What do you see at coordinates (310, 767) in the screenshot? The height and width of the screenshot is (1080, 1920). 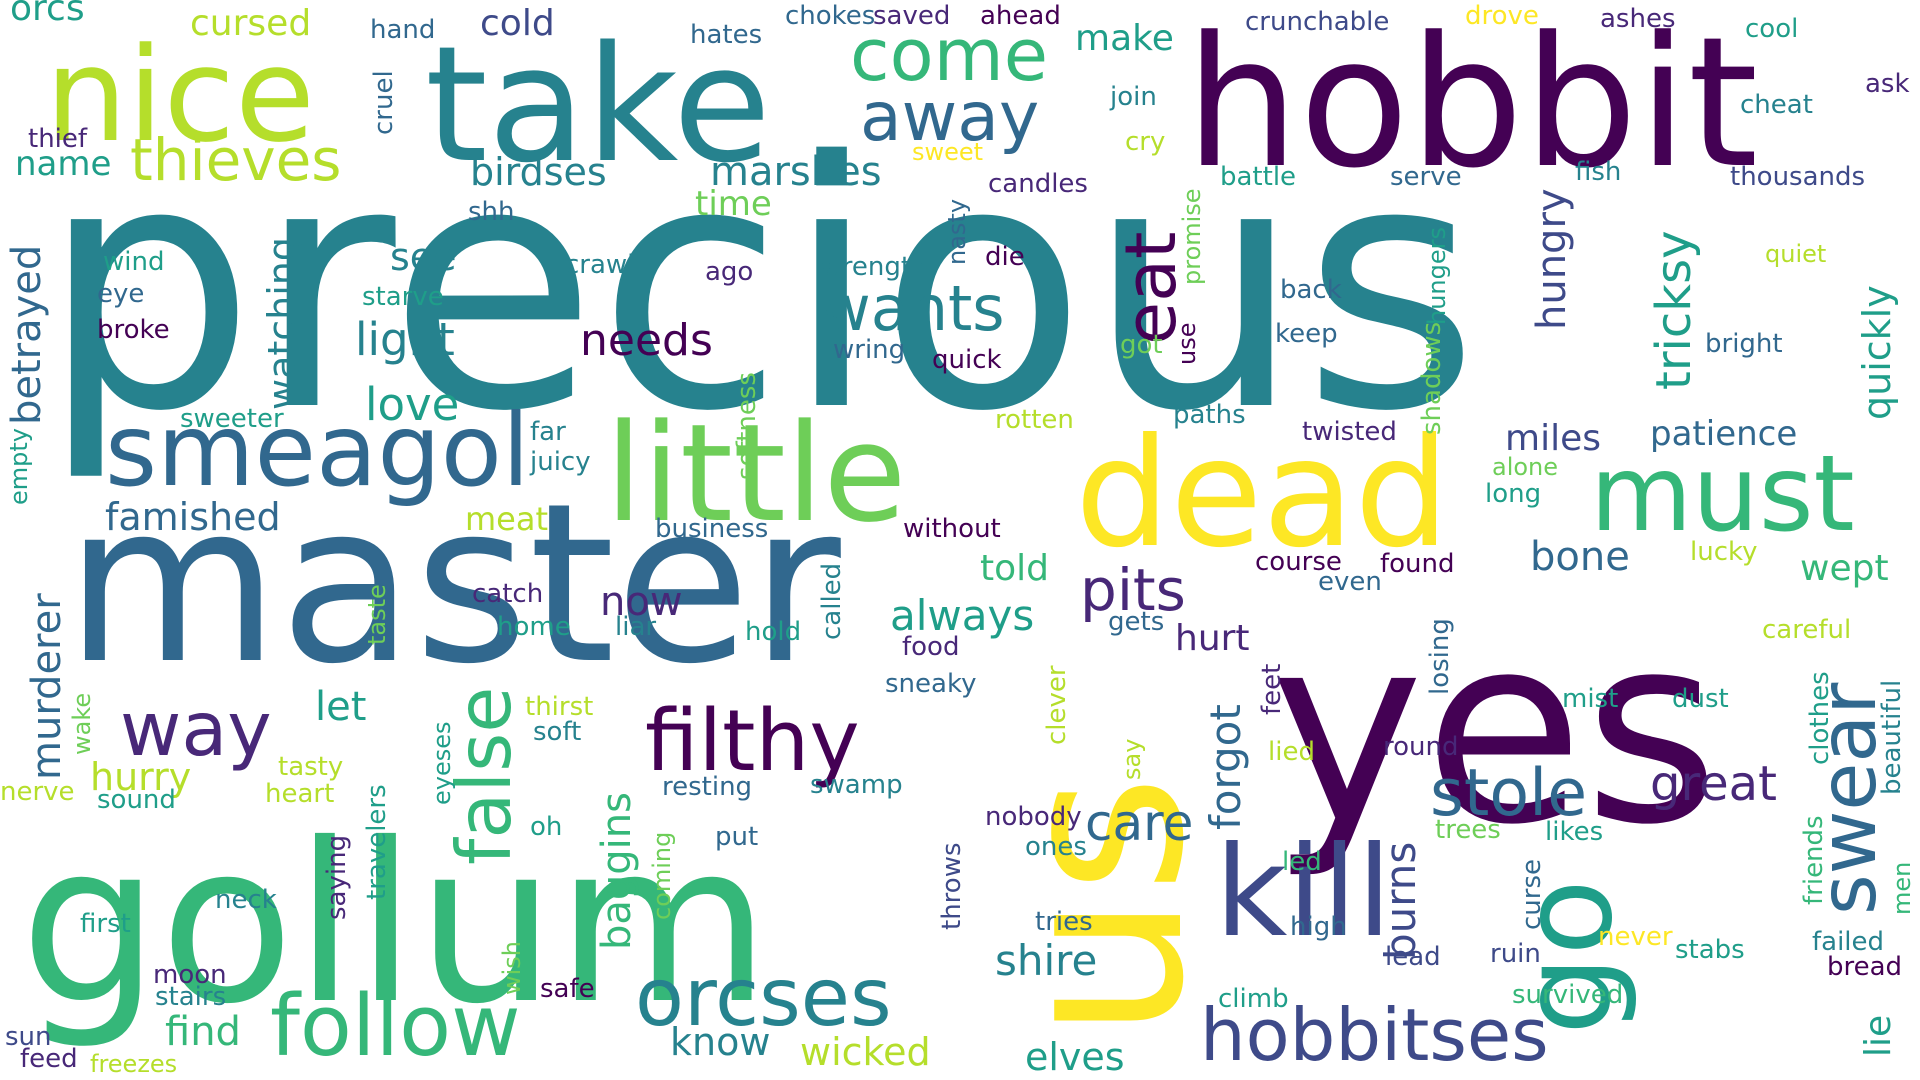 I see `word-tasty: tasty` at bounding box center [310, 767].